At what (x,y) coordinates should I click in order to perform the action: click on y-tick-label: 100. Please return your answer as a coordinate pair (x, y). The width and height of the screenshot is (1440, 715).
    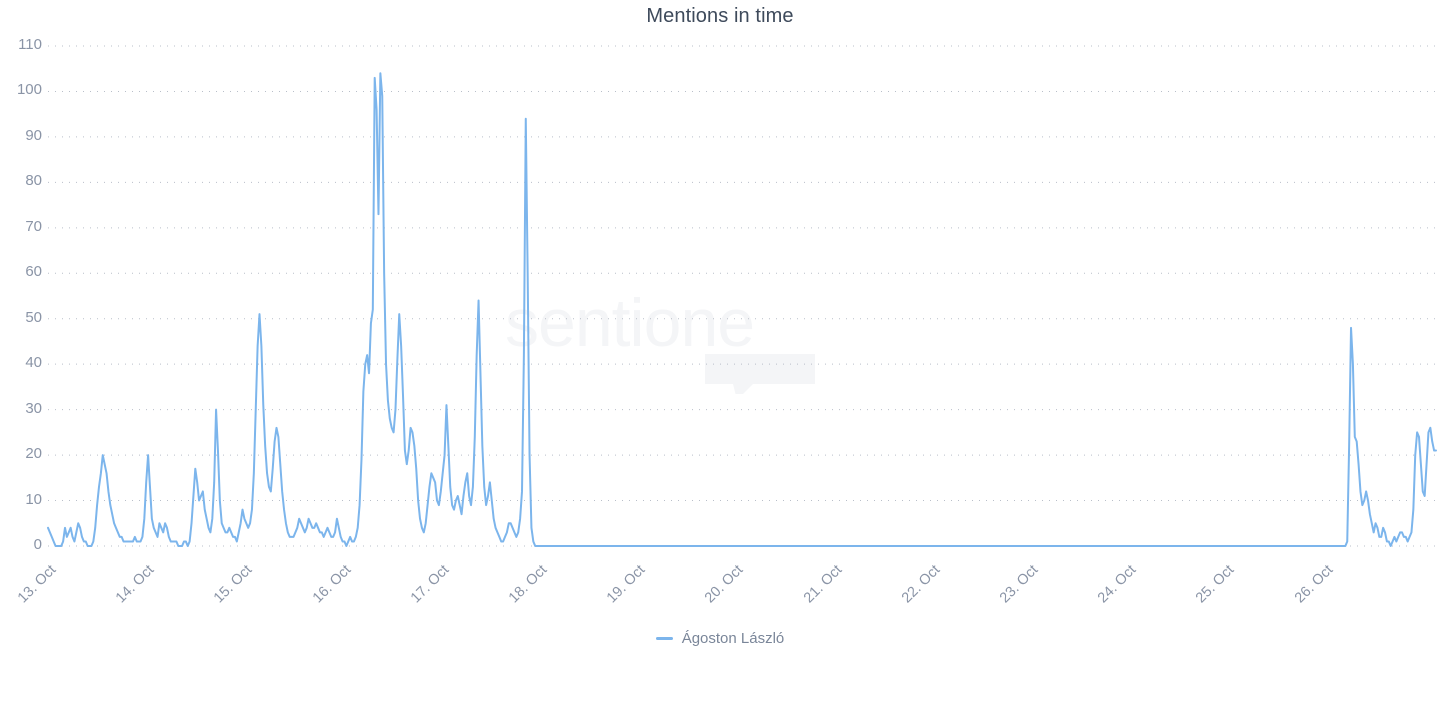
    Looking at the image, I should click on (29, 90).